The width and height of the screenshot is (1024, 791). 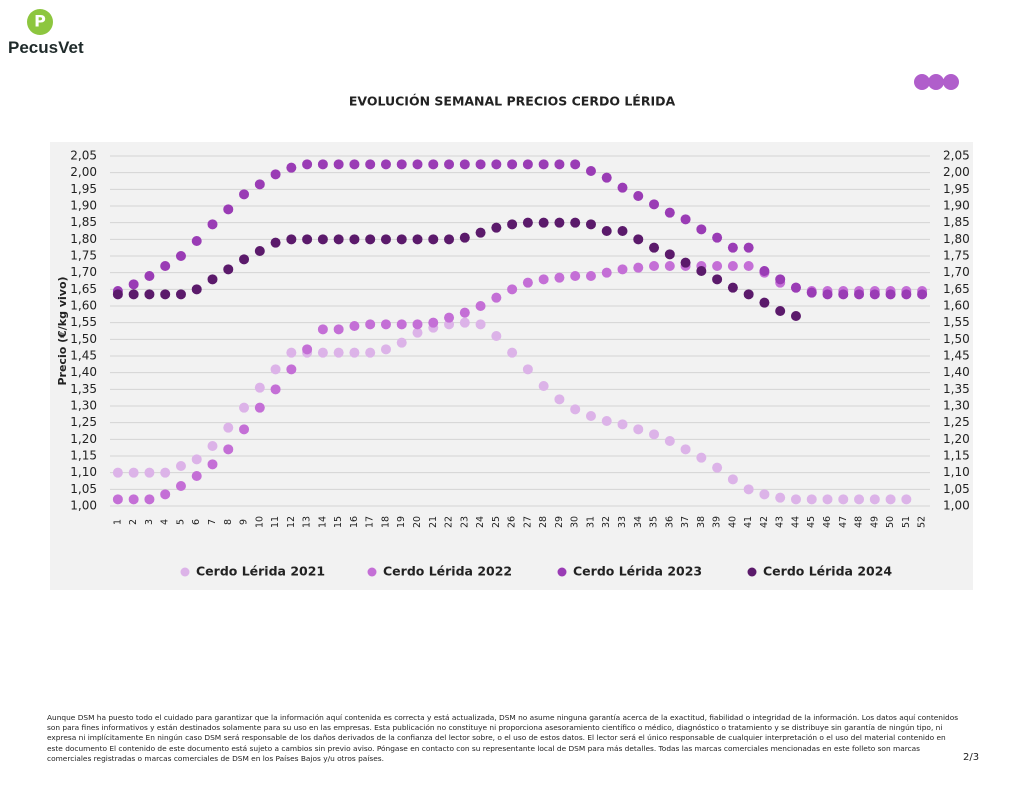 What do you see at coordinates (40, 22) in the screenshot?
I see `logo-icon` at bounding box center [40, 22].